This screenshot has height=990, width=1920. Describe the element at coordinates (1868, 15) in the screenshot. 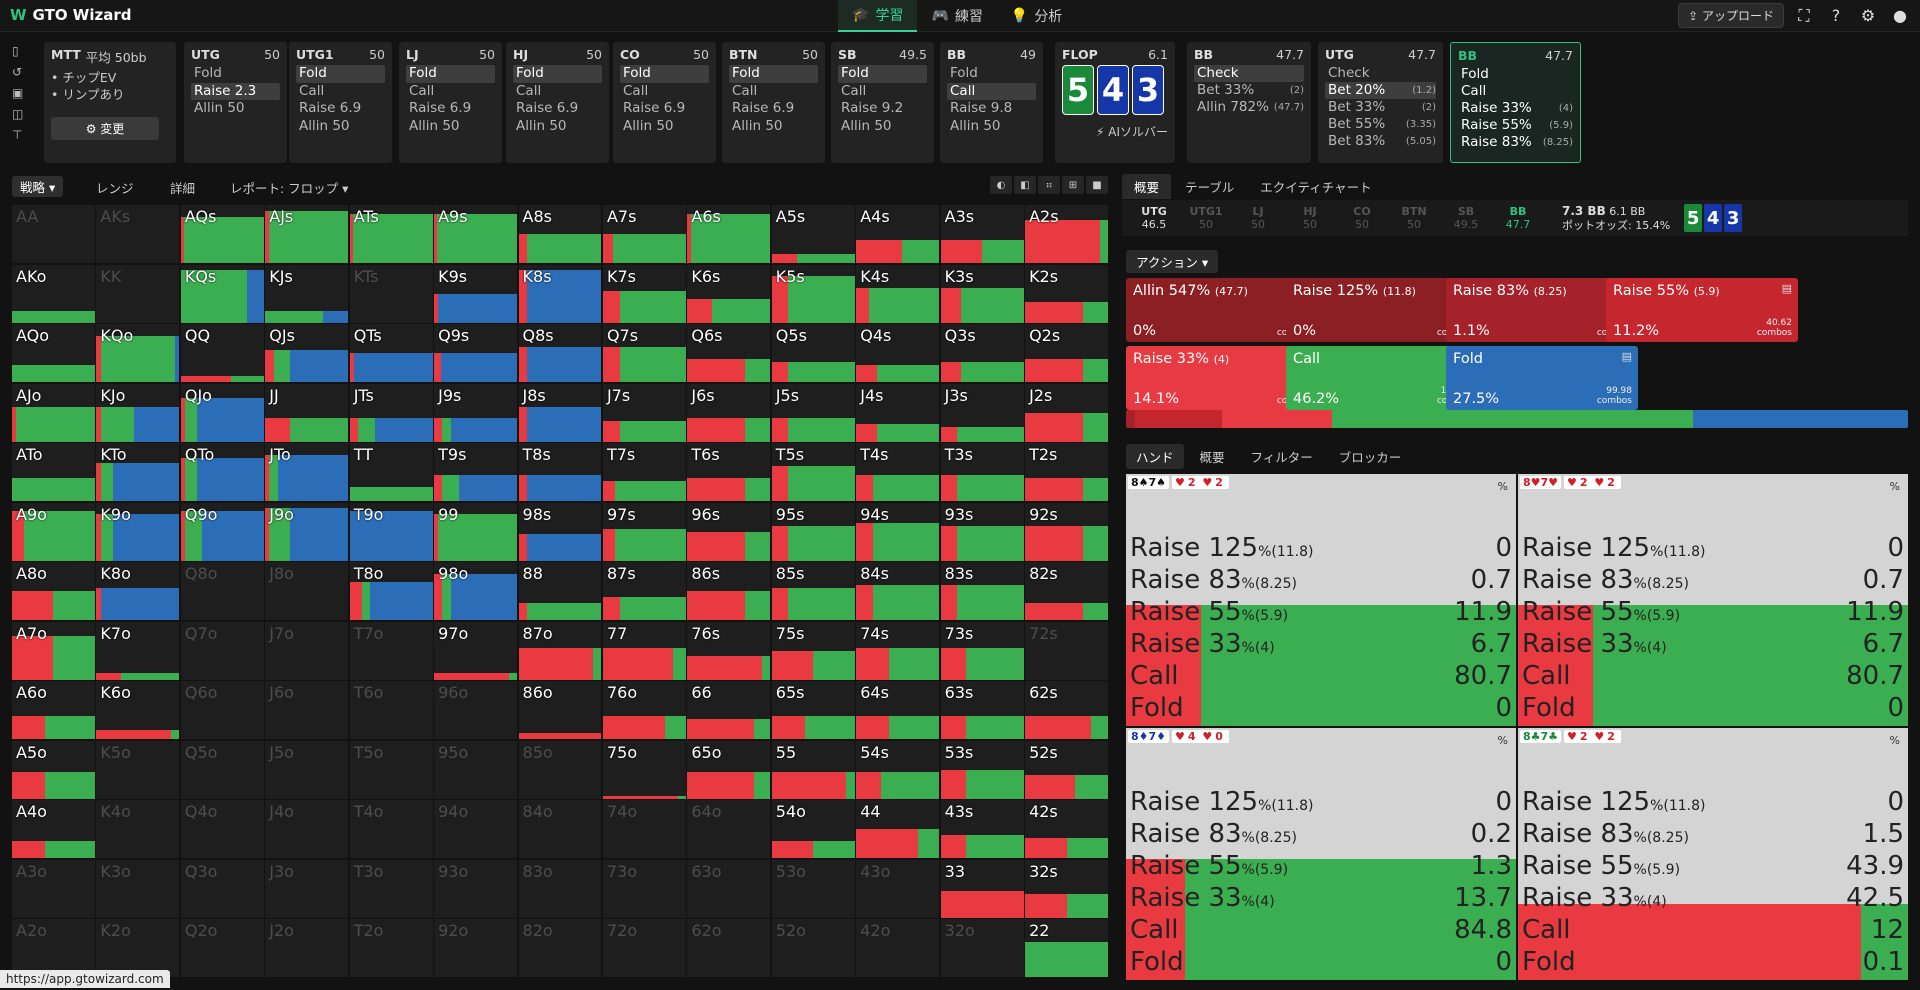

I see `gear-icon: ⚙` at that location.